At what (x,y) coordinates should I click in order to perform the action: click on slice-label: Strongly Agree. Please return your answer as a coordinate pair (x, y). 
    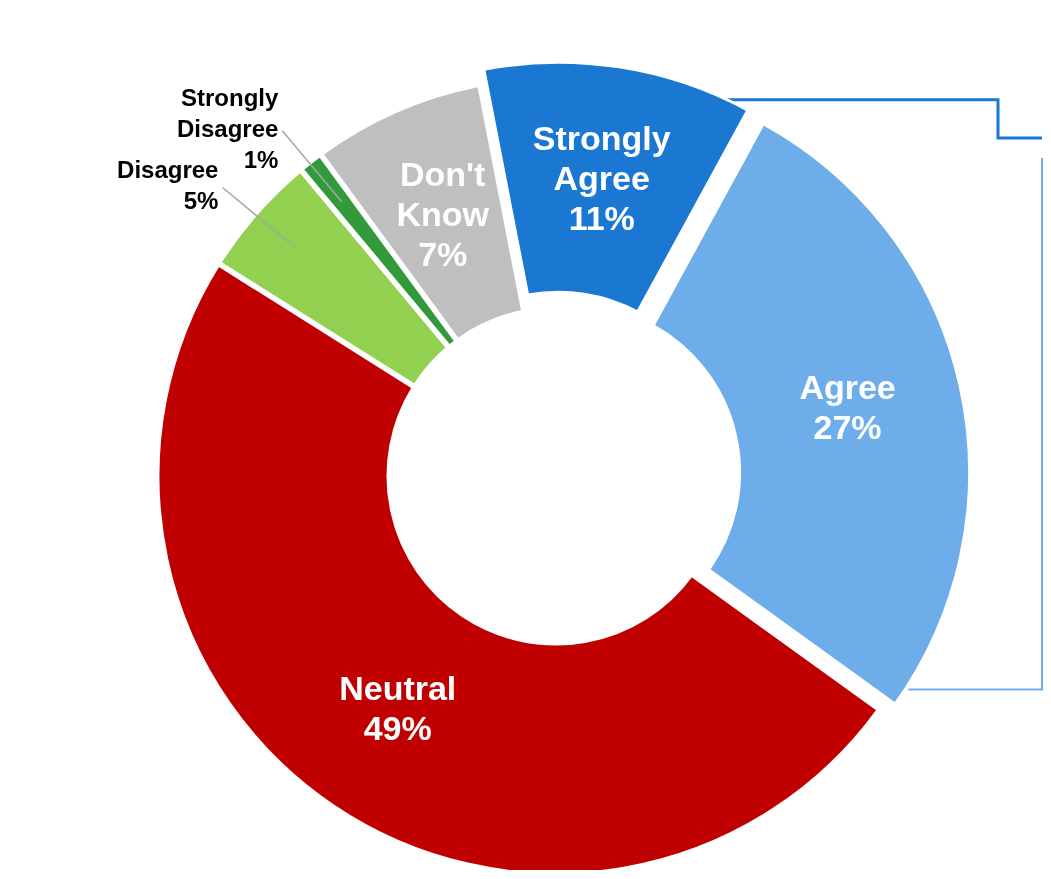
    Looking at the image, I should click on (601, 157).